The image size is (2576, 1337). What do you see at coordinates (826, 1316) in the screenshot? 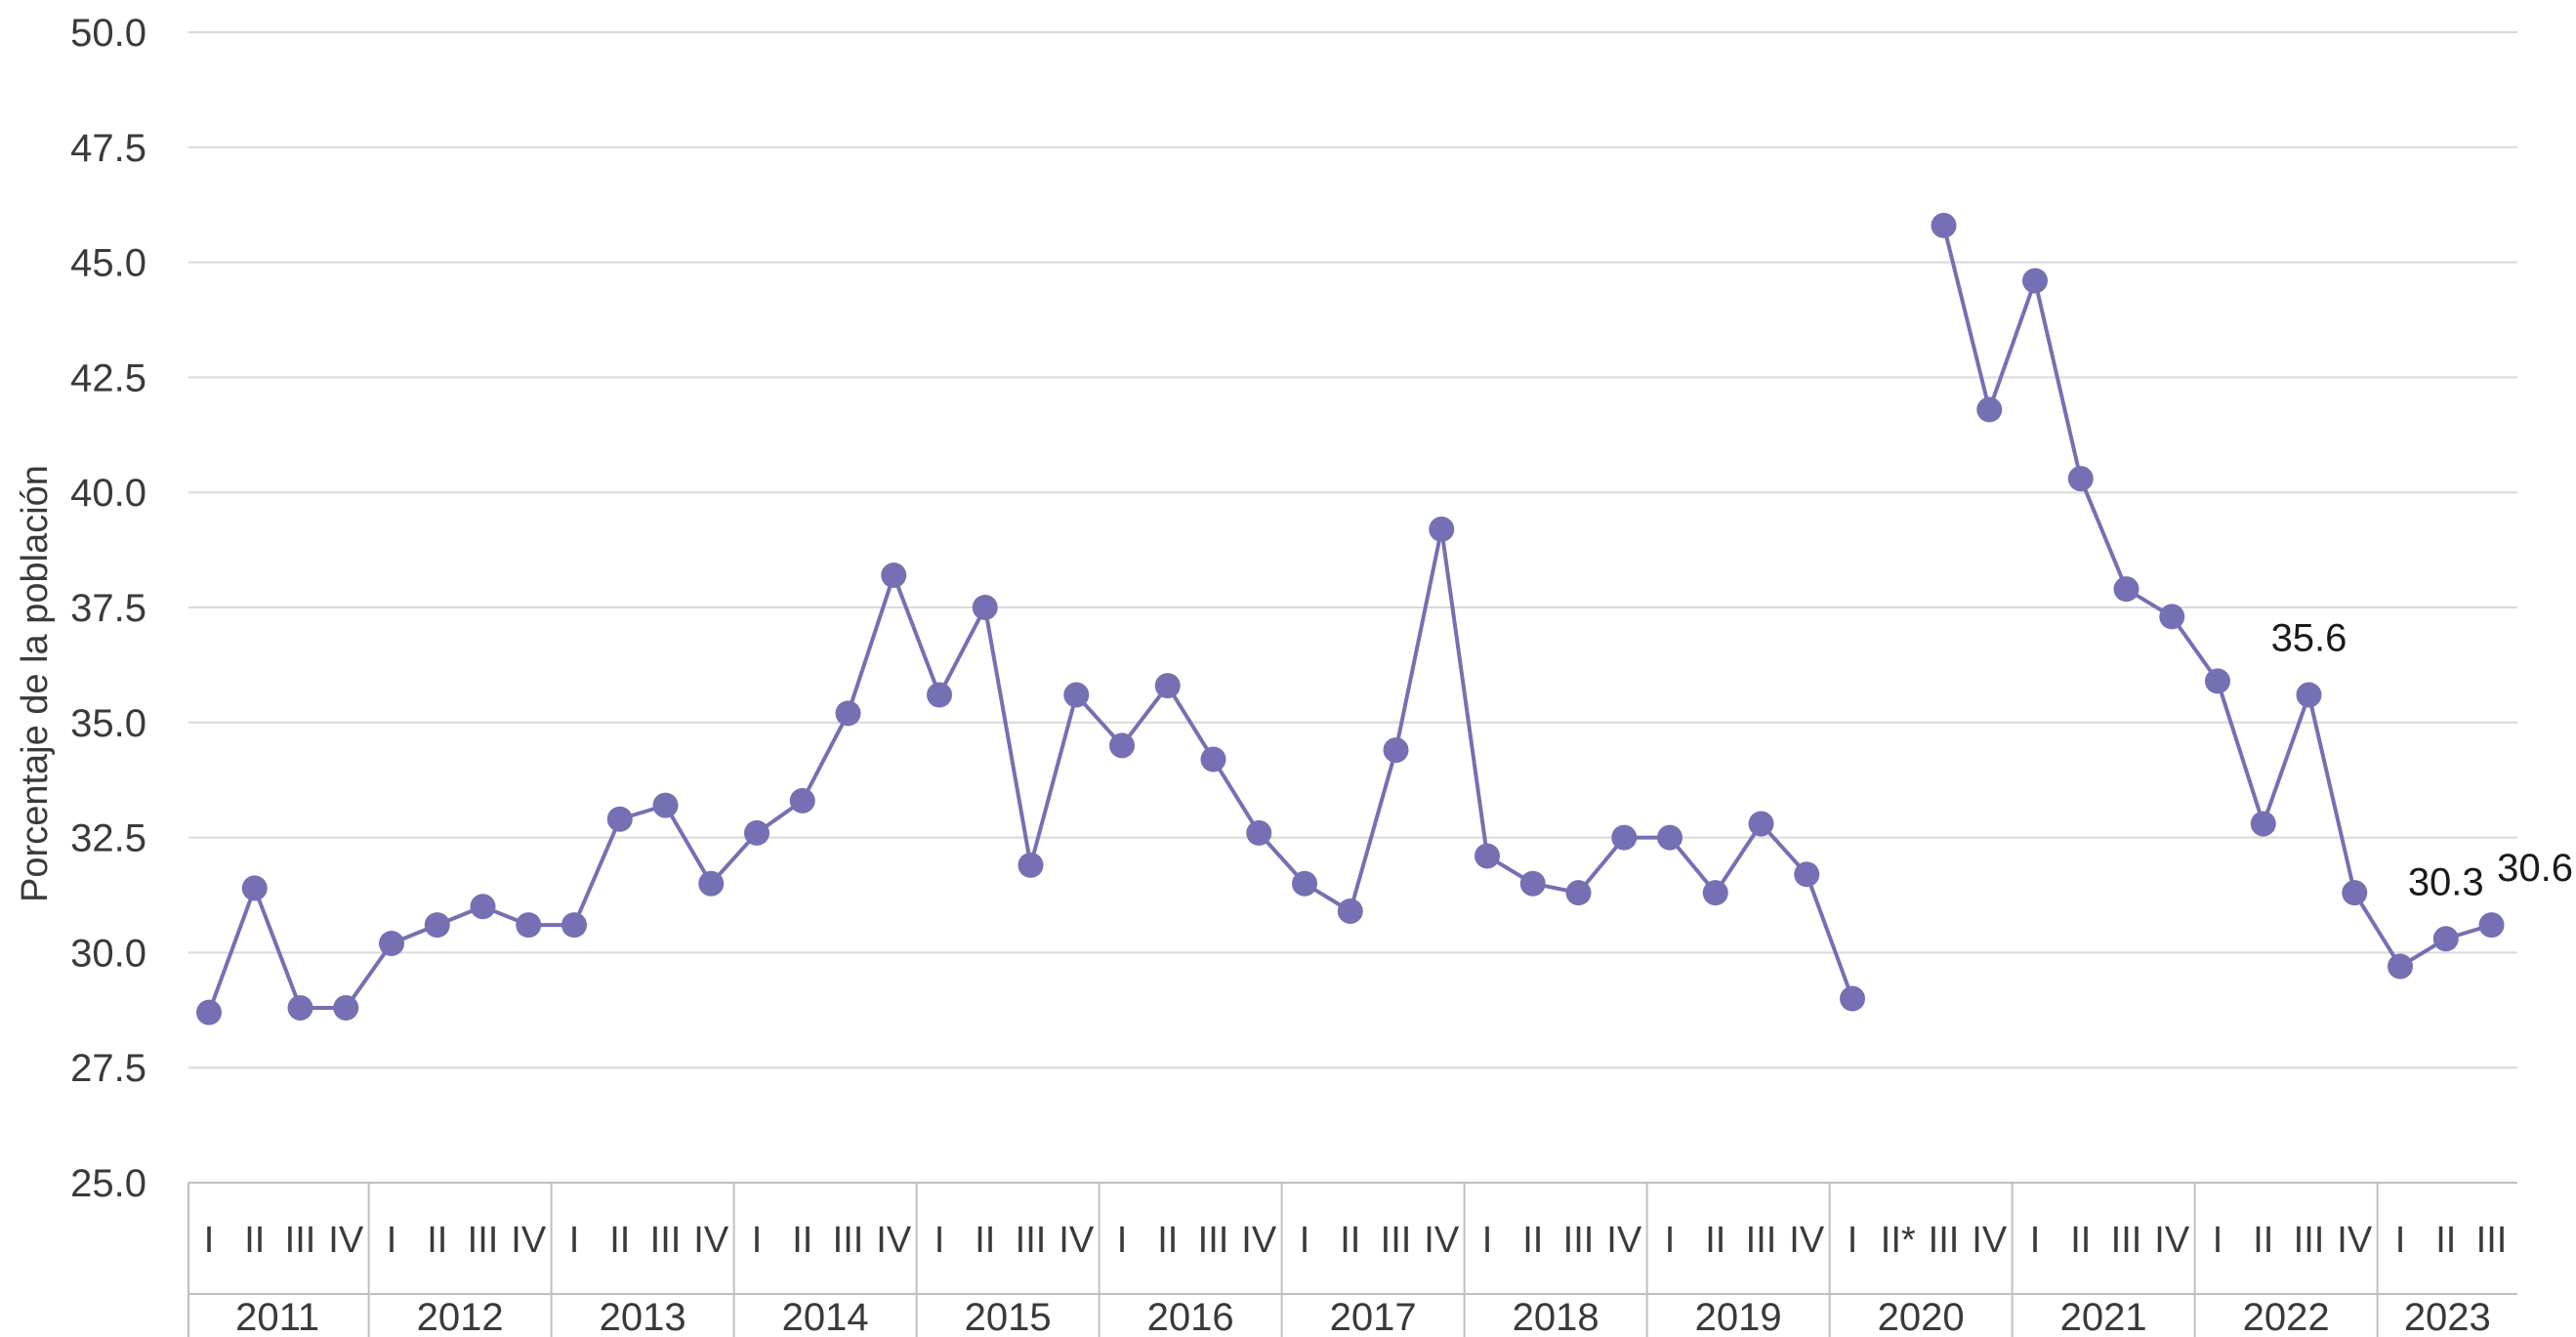
I see `year-tick-label: 2014` at bounding box center [826, 1316].